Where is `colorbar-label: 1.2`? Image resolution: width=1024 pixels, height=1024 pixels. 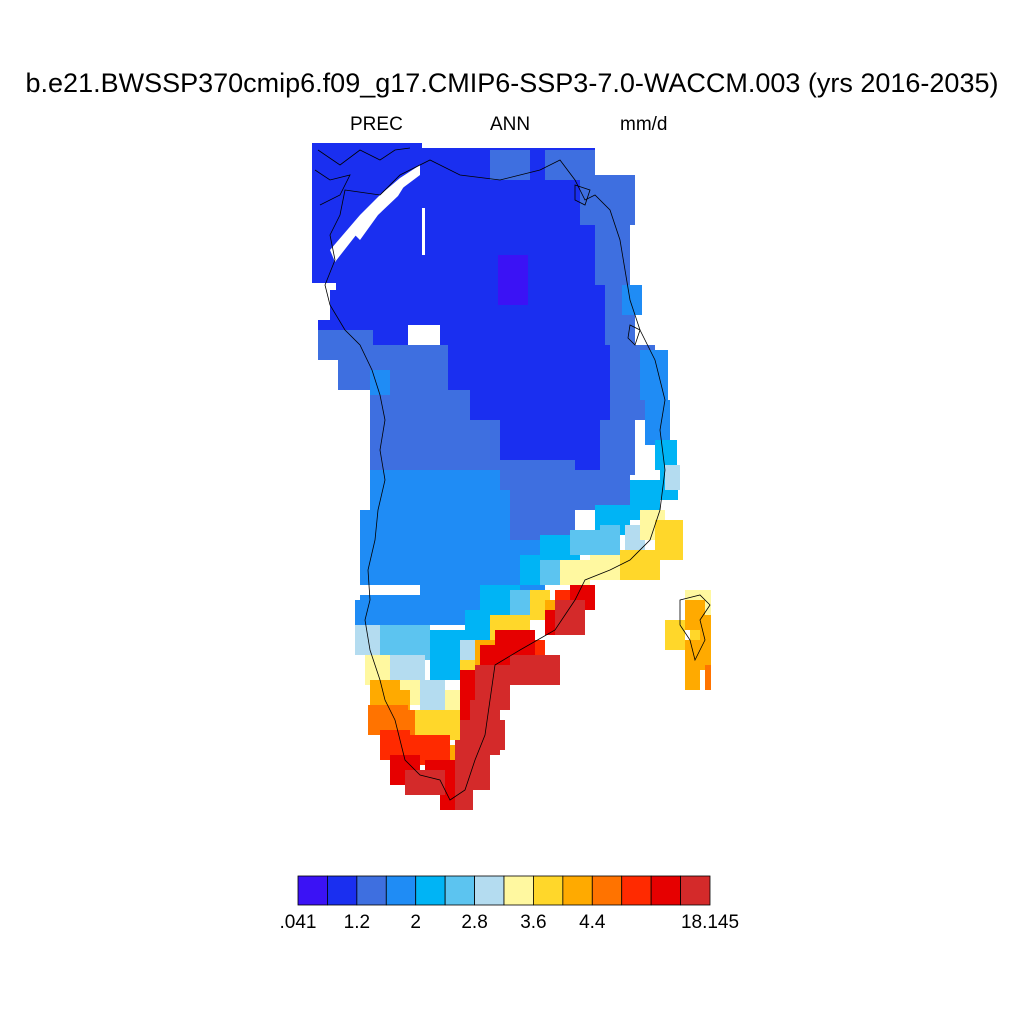 colorbar-label: 1.2 is located at coordinates (357, 922).